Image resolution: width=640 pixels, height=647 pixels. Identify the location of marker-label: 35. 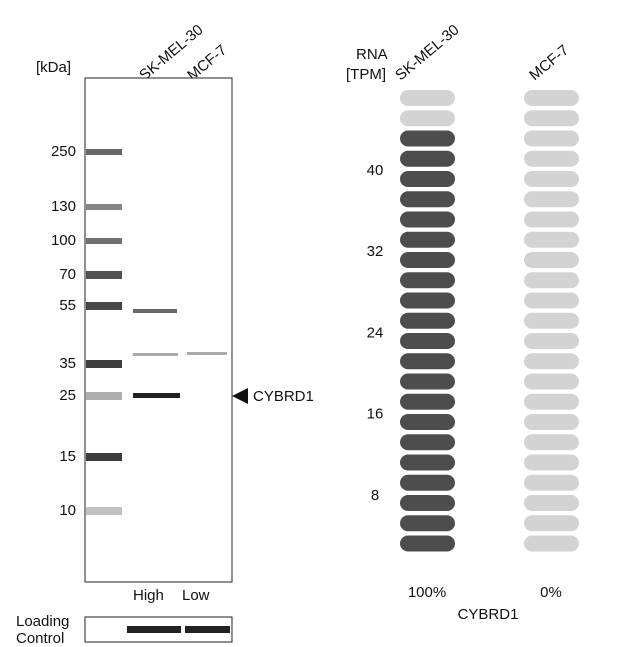
(67, 363).